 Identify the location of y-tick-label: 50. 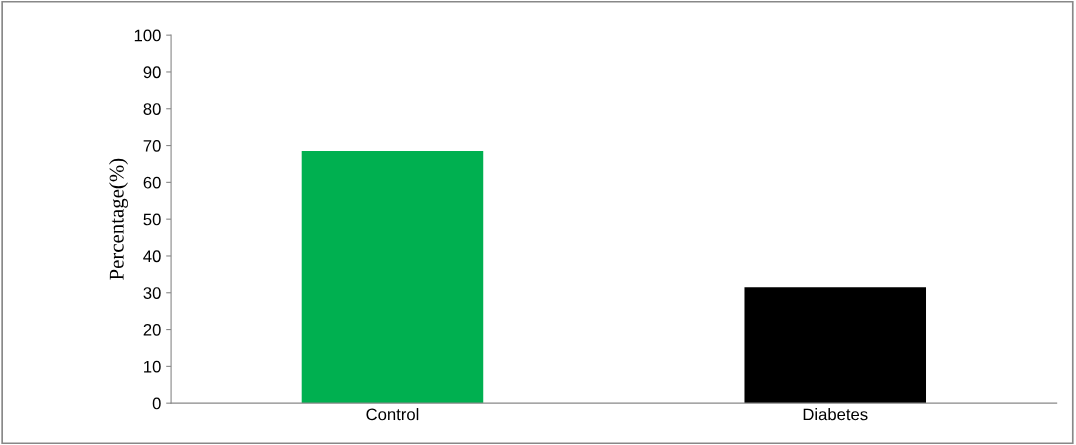
(152, 219).